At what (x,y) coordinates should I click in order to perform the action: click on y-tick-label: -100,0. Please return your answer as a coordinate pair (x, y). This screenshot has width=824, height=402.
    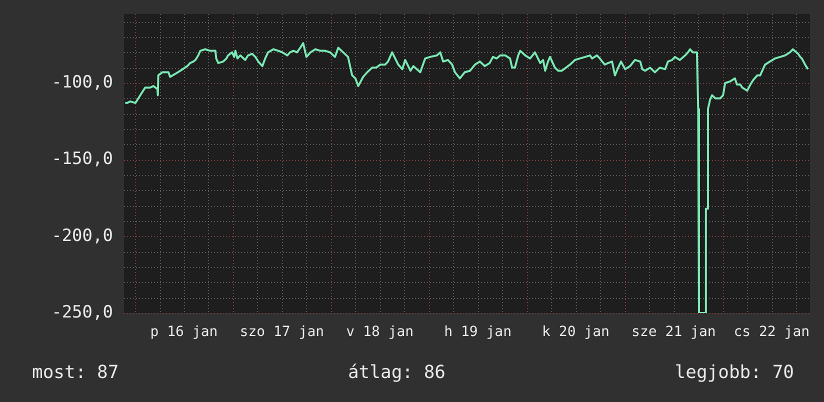
    Looking at the image, I should click on (82, 82).